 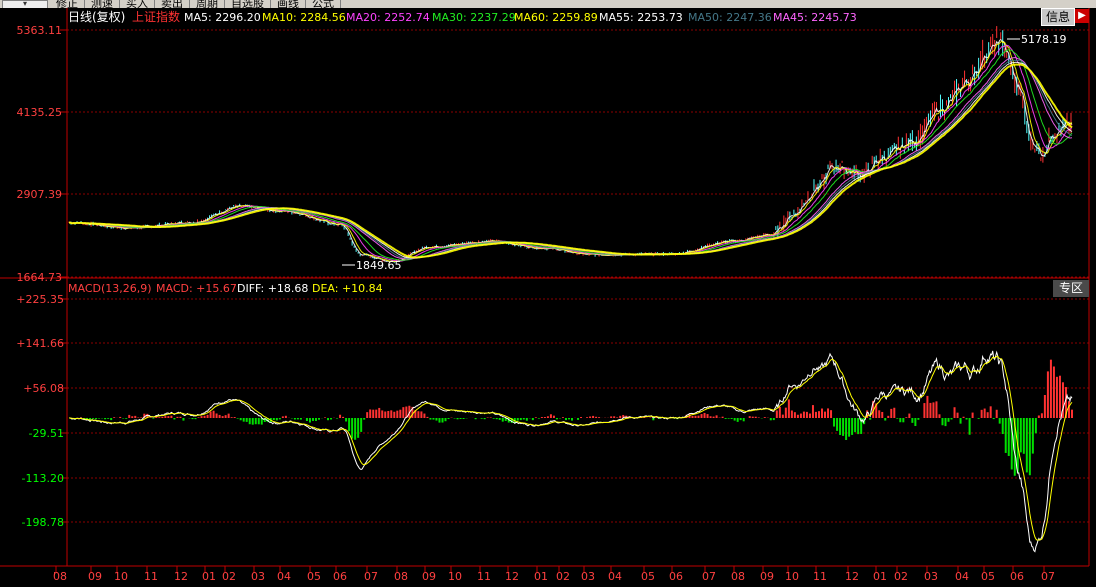 What do you see at coordinates (388, 17) in the screenshot?
I see `ma-value-label: MA20: 2252.74` at bounding box center [388, 17].